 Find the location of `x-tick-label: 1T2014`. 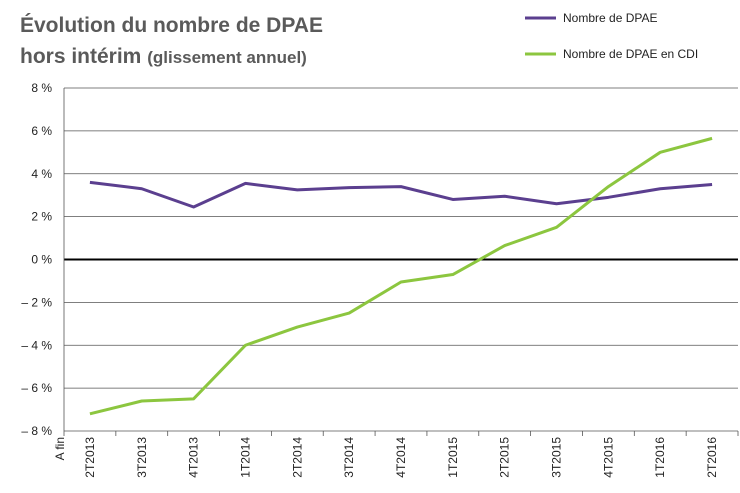

x-tick-label: 1T2014 is located at coordinates (245, 457).